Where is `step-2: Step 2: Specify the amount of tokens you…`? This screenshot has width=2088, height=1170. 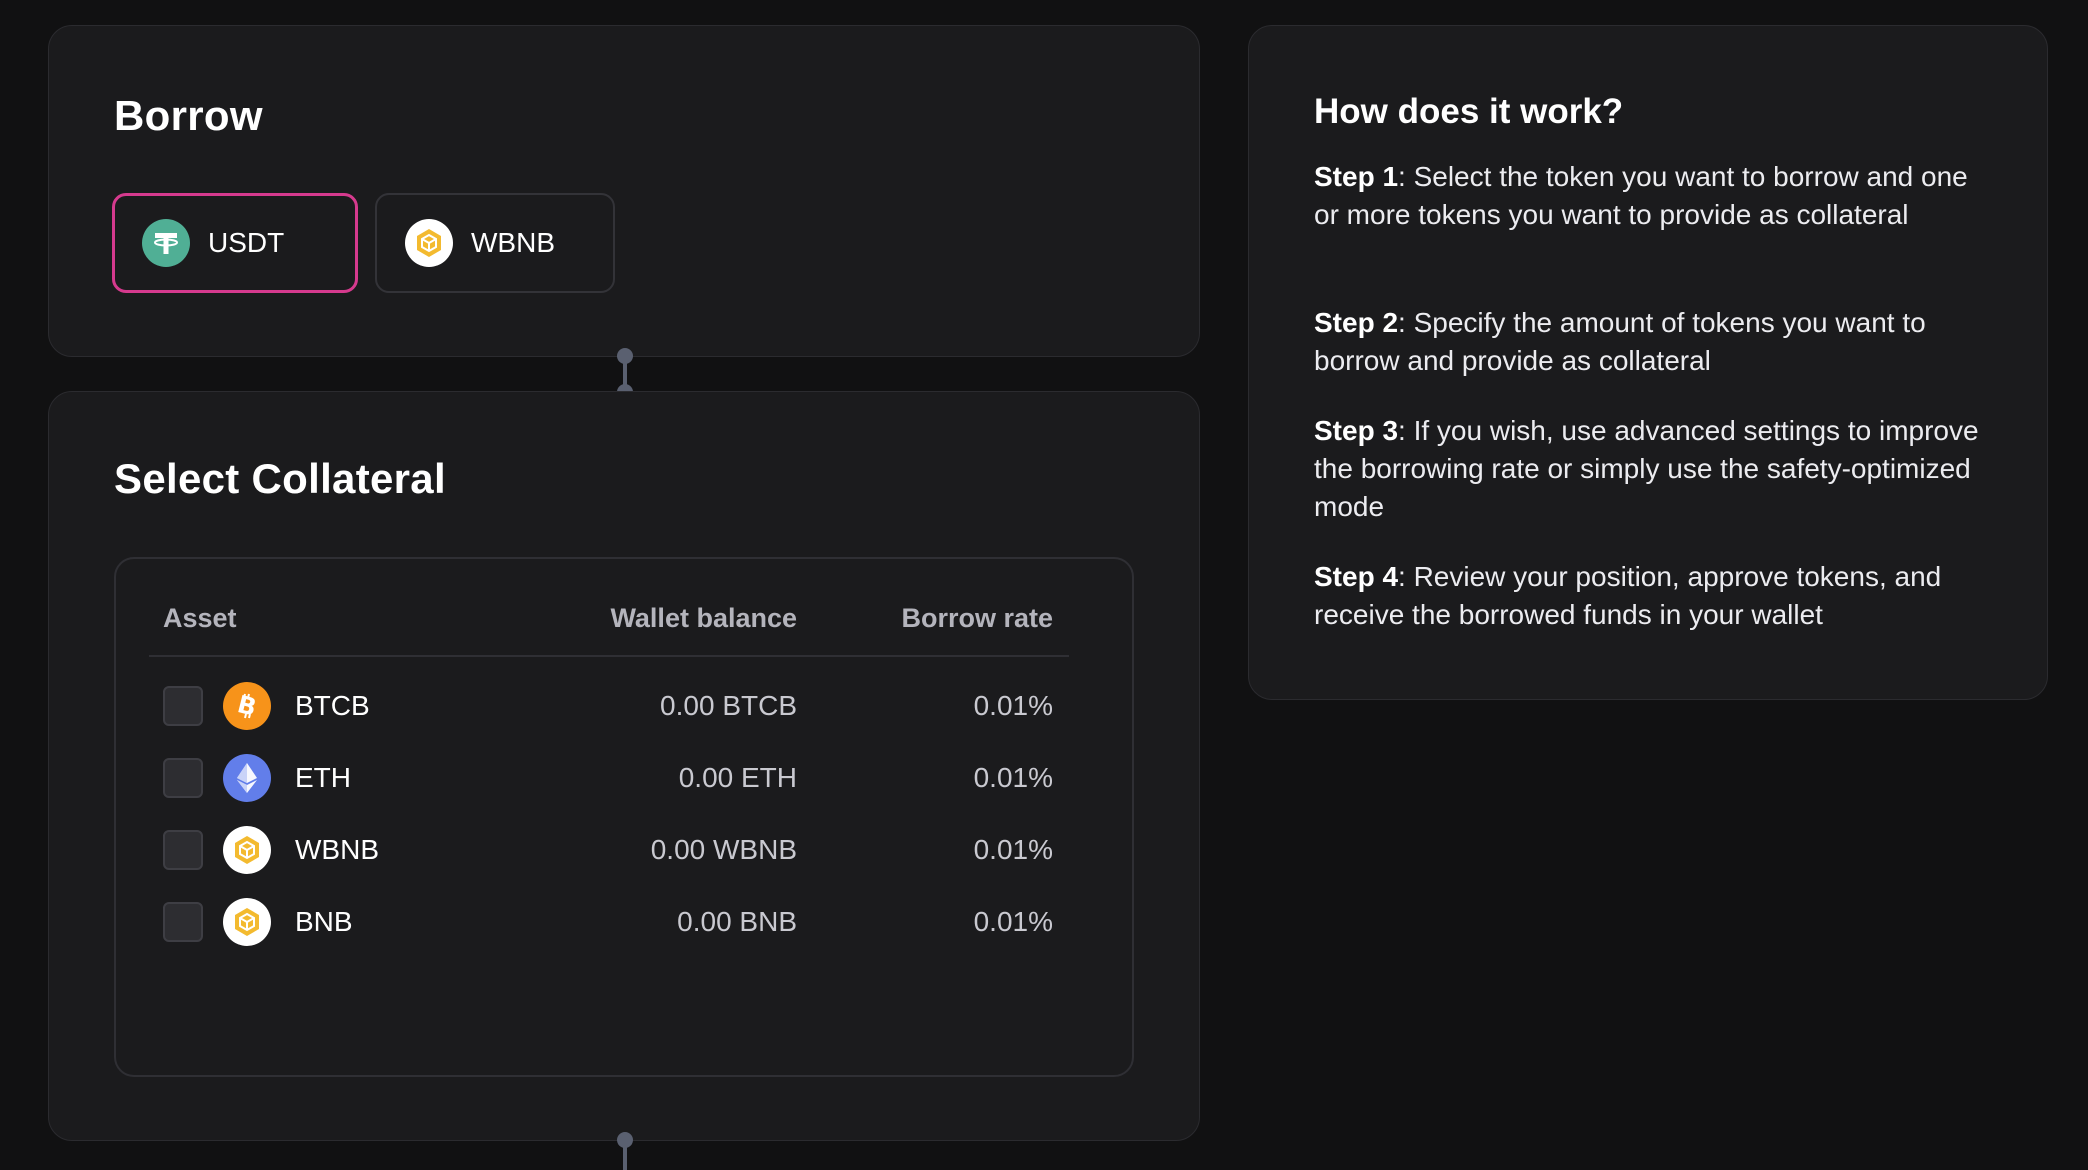 step-2: Step 2: Specify the amount of tokens you… is located at coordinates (1654, 342).